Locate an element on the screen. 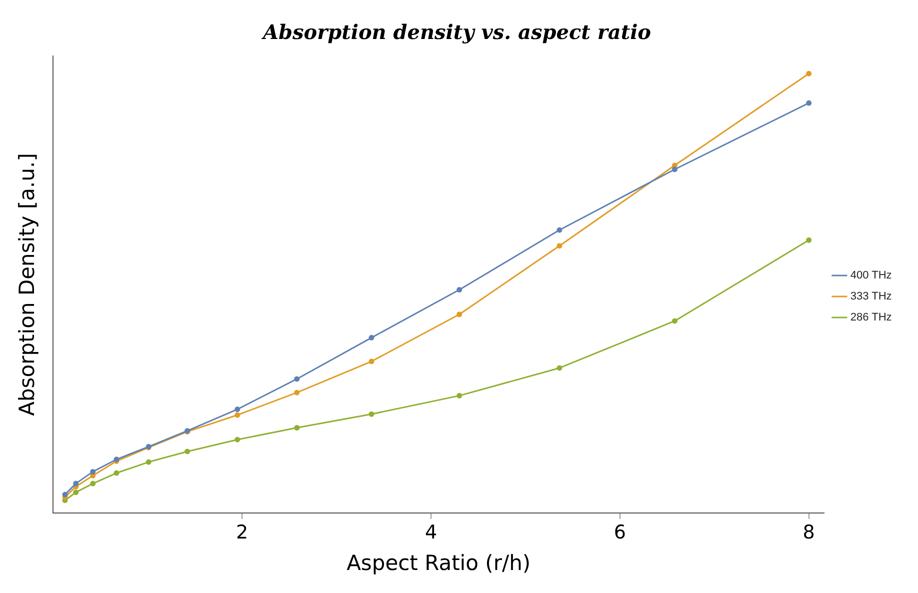  x-tick-label: 6 is located at coordinates (620, 532).